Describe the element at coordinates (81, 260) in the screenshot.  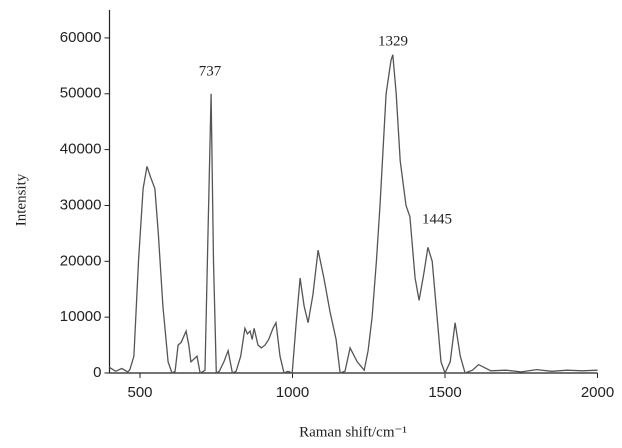
I see `y-tick-label: 20000` at that location.